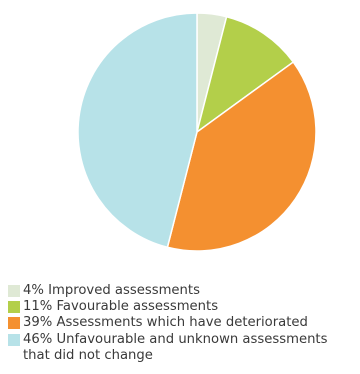  I want to click on legend-swatch-favourable, so click(14, 307).